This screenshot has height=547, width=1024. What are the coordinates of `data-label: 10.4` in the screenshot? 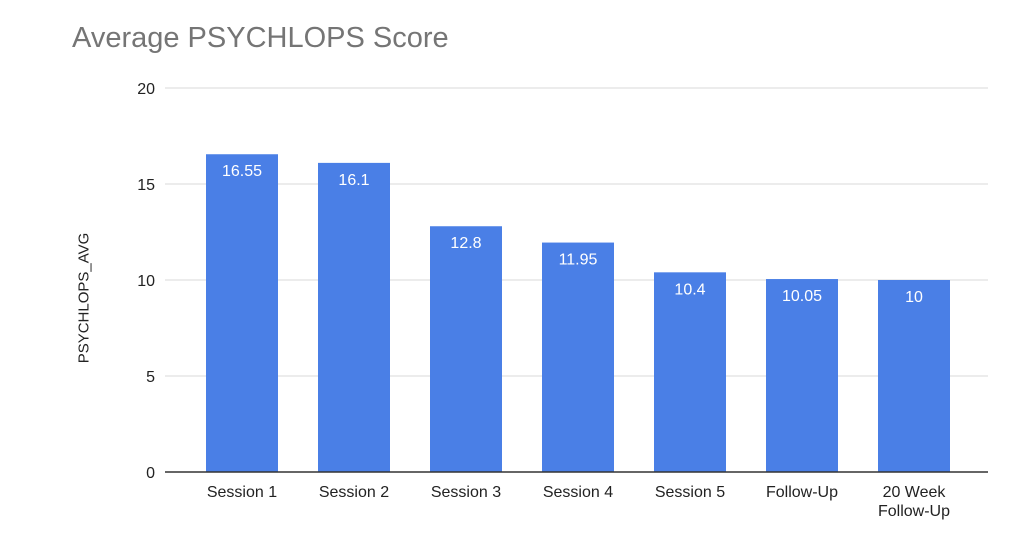 It's located at (689, 289).